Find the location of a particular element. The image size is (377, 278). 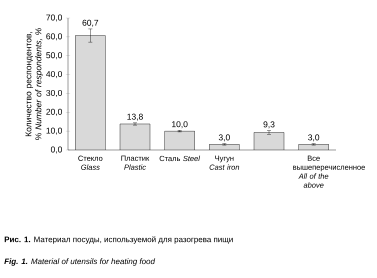

data-label: 9,3 is located at coordinates (269, 124).